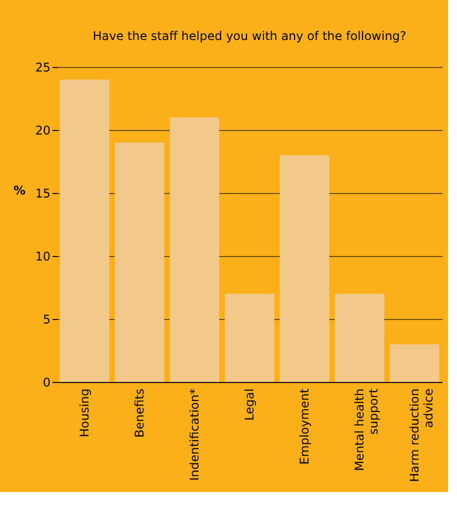 Image resolution: width=457 pixels, height=530 pixels. Describe the element at coordinates (139, 413) in the screenshot. I see `x-tick-label: Benefits` at that location.